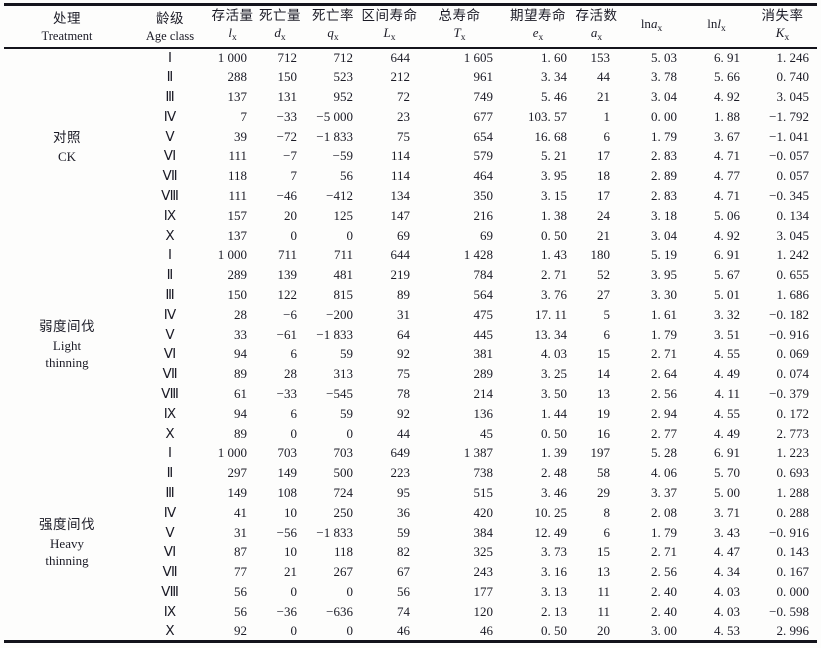  Describe the element at coordinates (170, 195) in the screenshot. I see `cell-age-class: Ⅷ` at that location.